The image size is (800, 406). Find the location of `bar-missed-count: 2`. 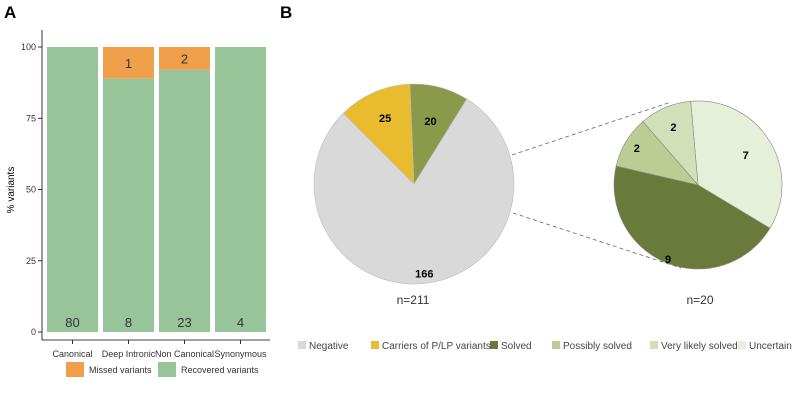

bar-missed-count: 2 is located at coordinates (184, 58).